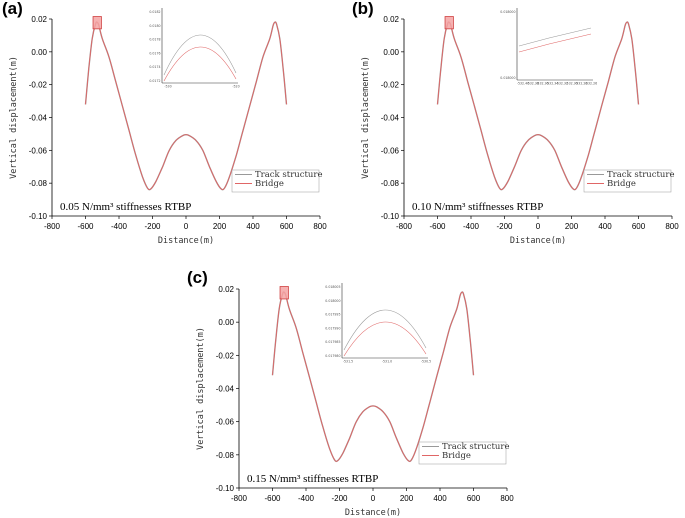  Describe the element at coordinates (332, 342) in the screenshot. I see `inset-y-tick-label: 0.017985` at that location.